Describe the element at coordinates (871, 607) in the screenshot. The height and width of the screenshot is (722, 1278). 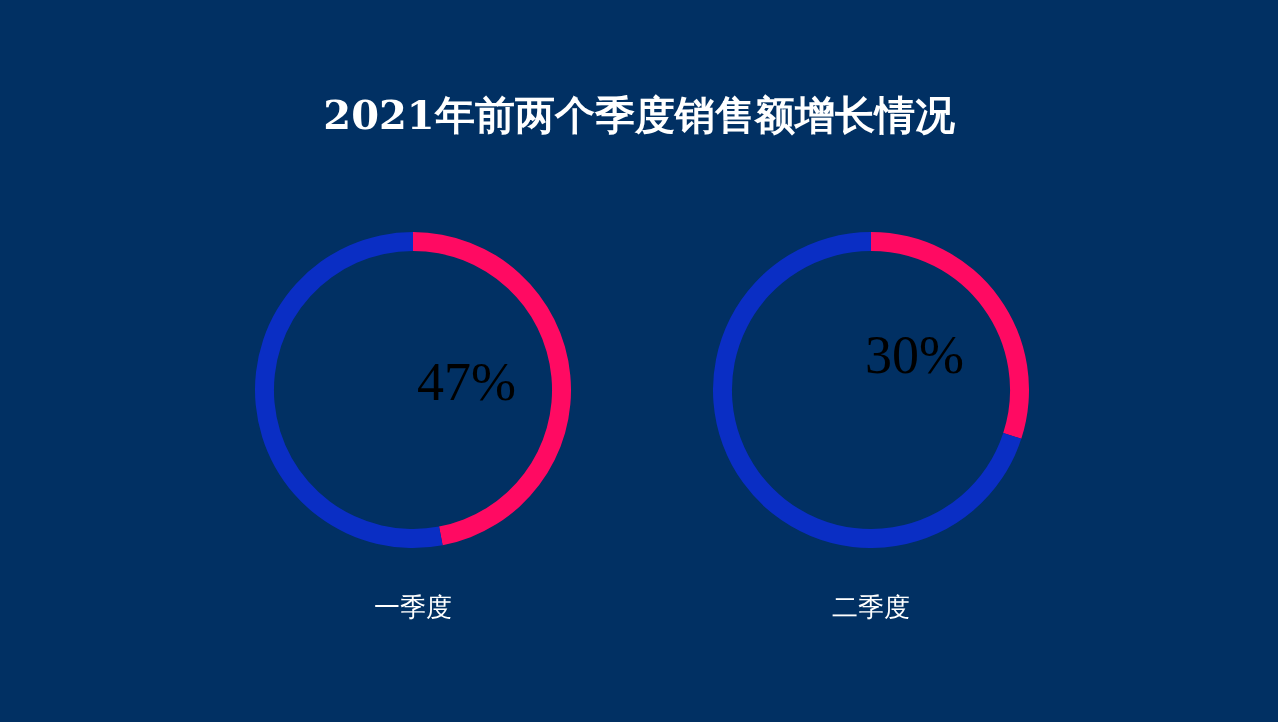
I see `text: 二季度` at that location.